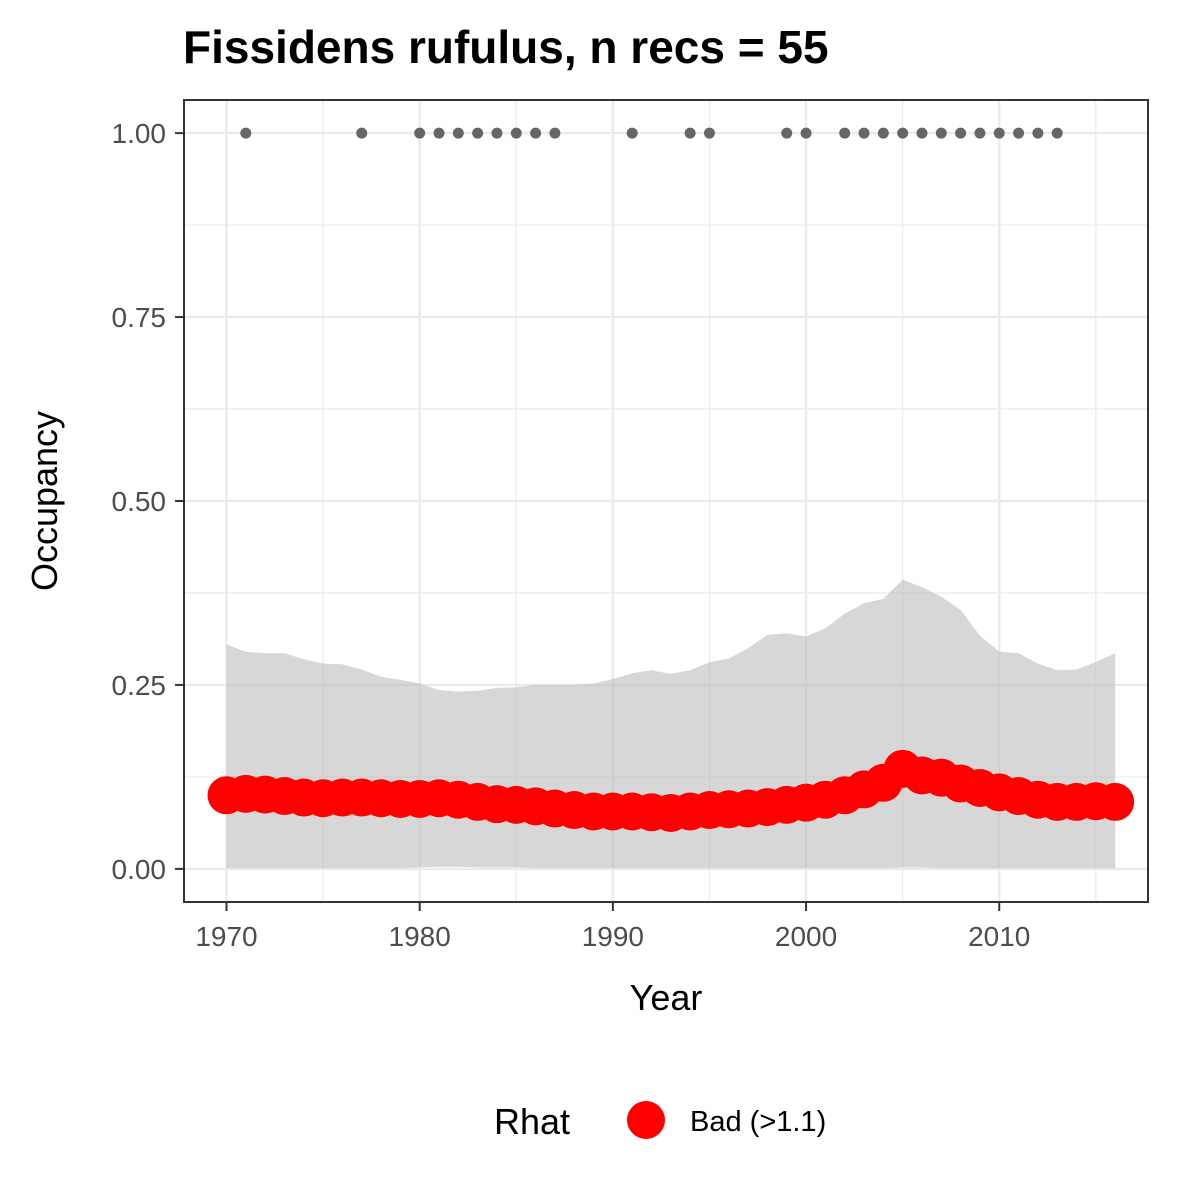 Image resolution: width=1200 pixels, height=1200 pixels. I want to click on y-tick-label: 0.50, so click(139, 501).